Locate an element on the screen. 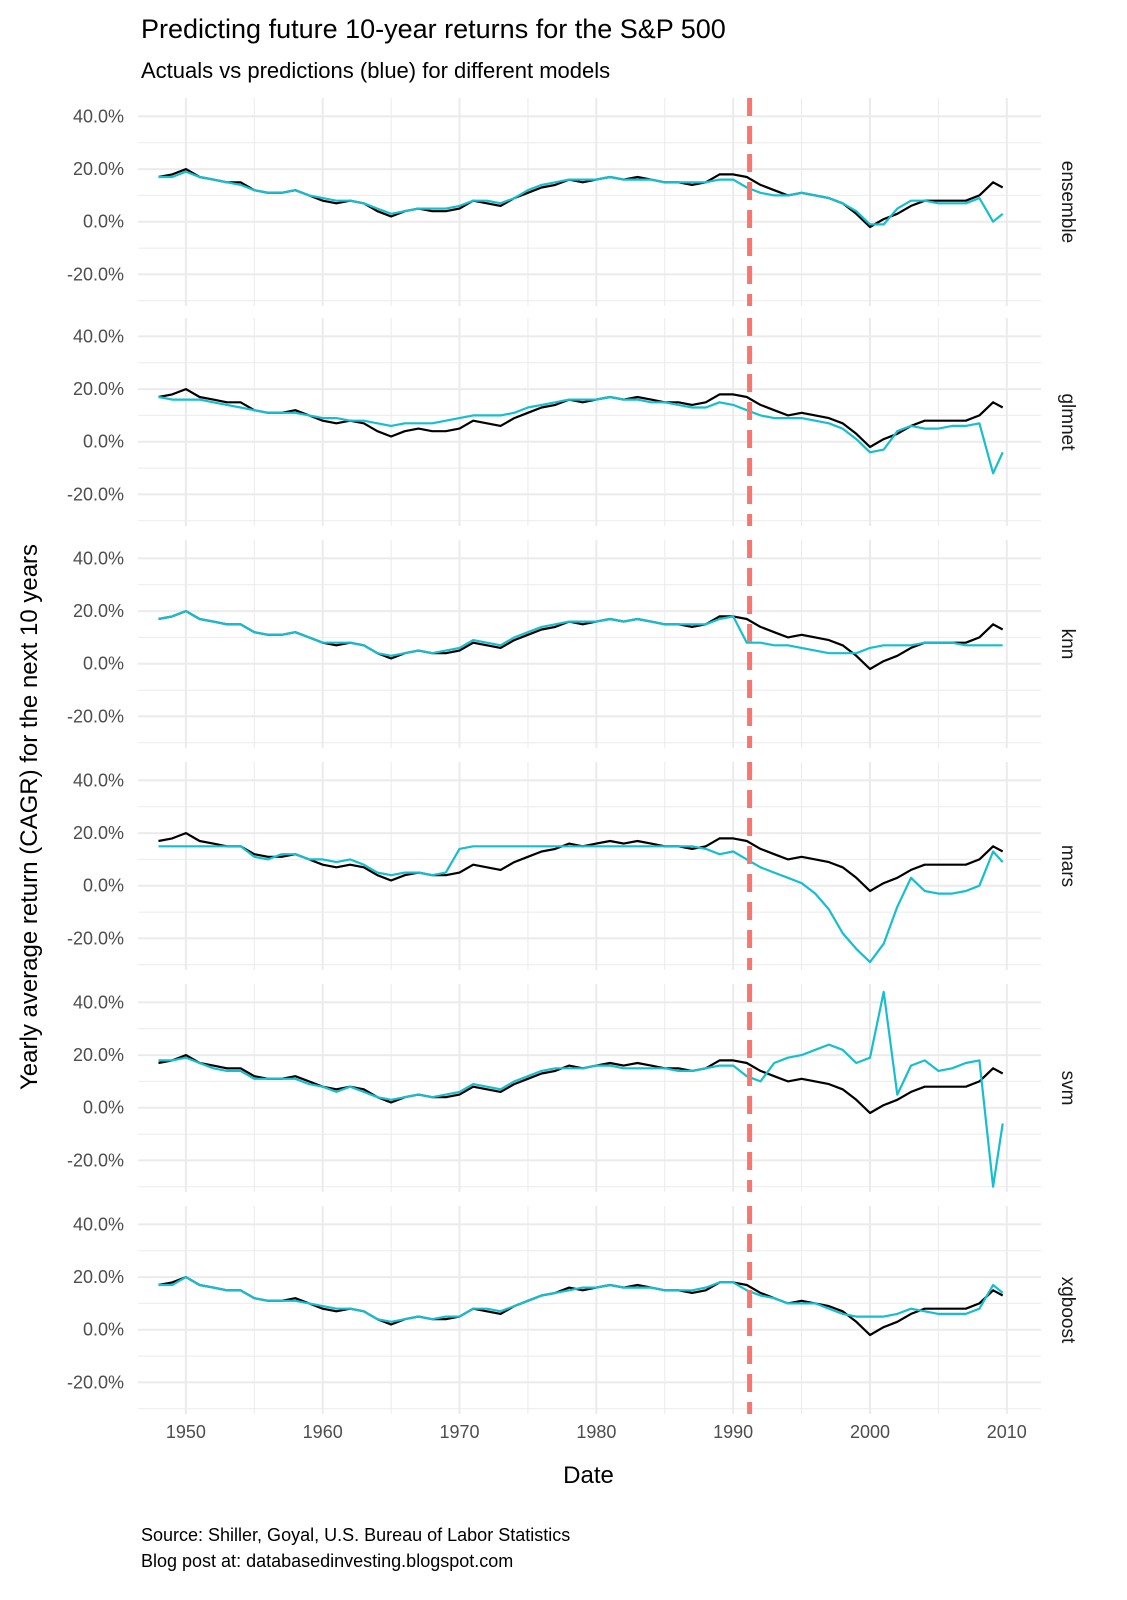 Image resolution: width=1127 pixels, height=1600 pixels. facet-strip-label: glmnet is located at coordinates (1067, 422).